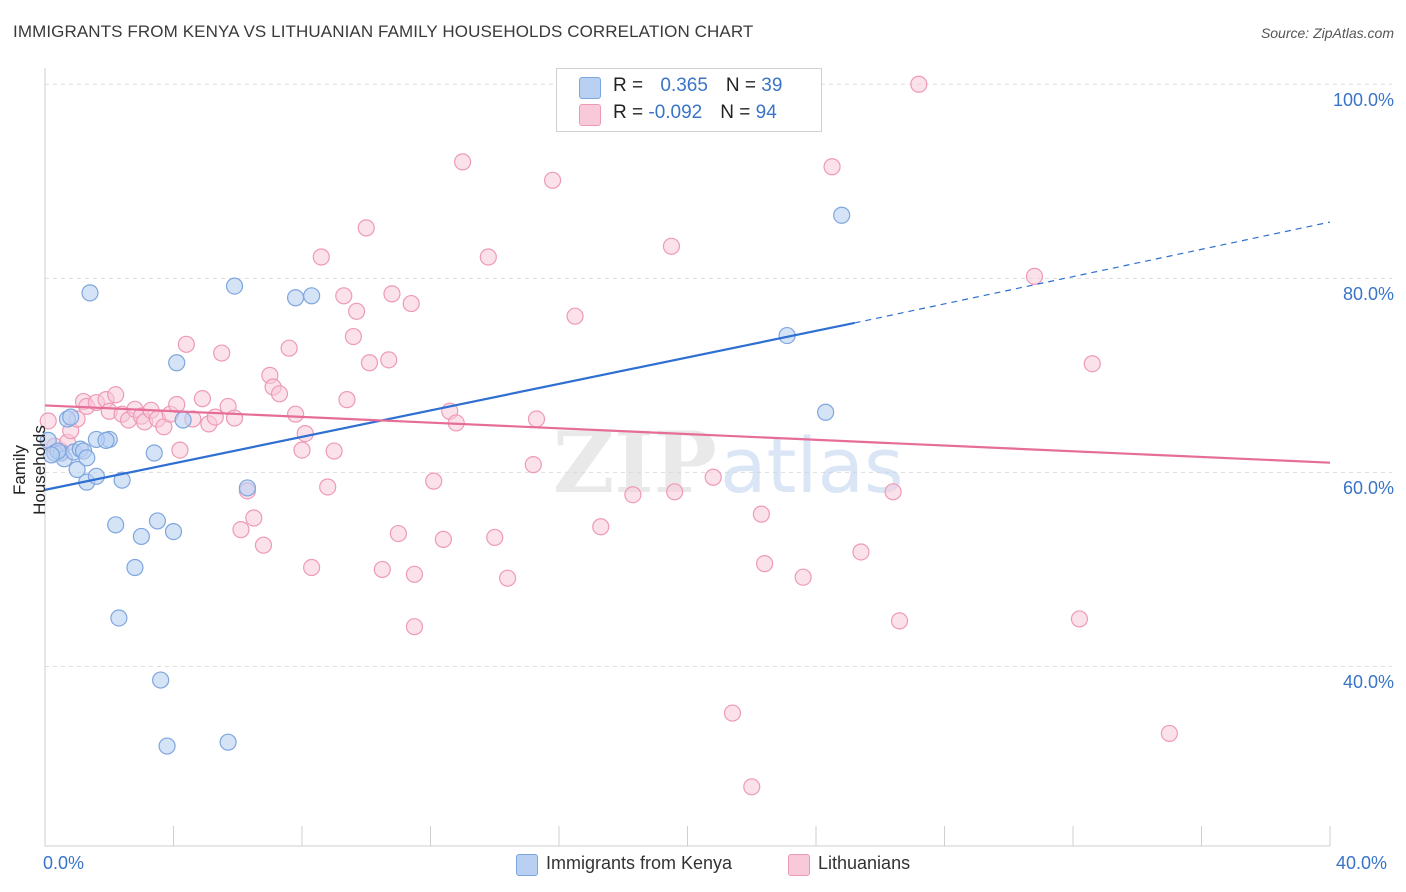 Image resolution: width=1406 pixels, height=892 pixels. I want to click on y-axis-title: Family Households, so click(29, 470).